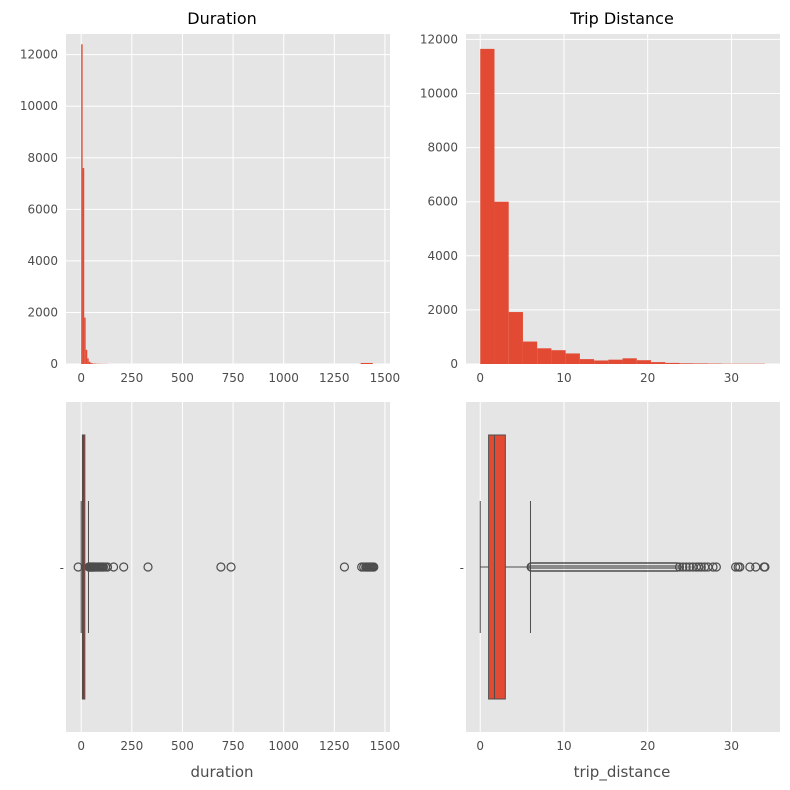 This screenshot has width=790, height=790. What do you see at coordinates (62, 568) in the screenshot?
I see `duration-boxplot-ytick: -` at bounding box center [62, 568].